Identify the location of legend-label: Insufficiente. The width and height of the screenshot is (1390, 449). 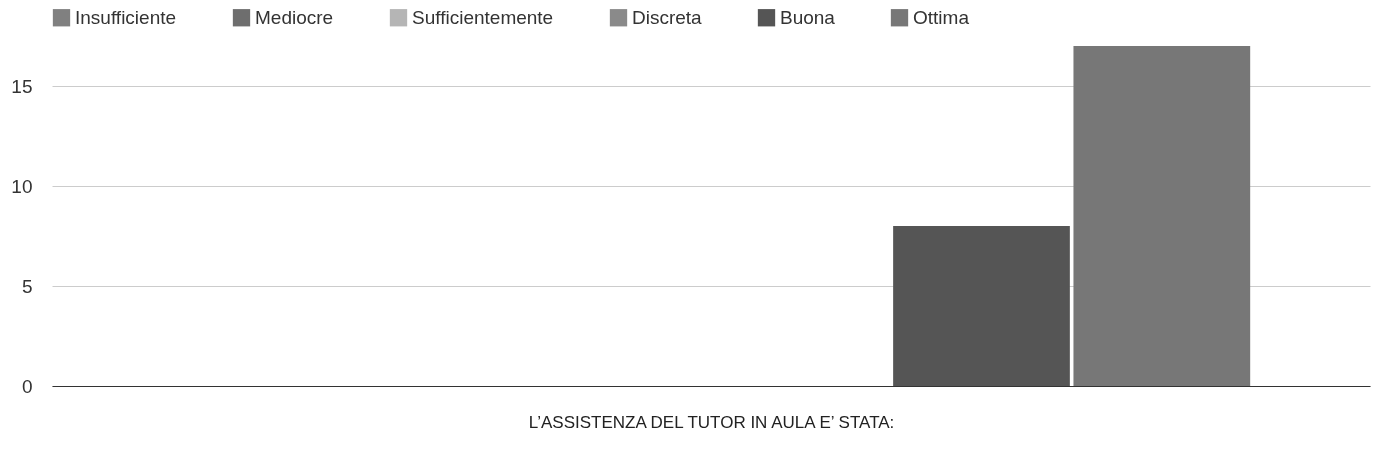
(126, 17).